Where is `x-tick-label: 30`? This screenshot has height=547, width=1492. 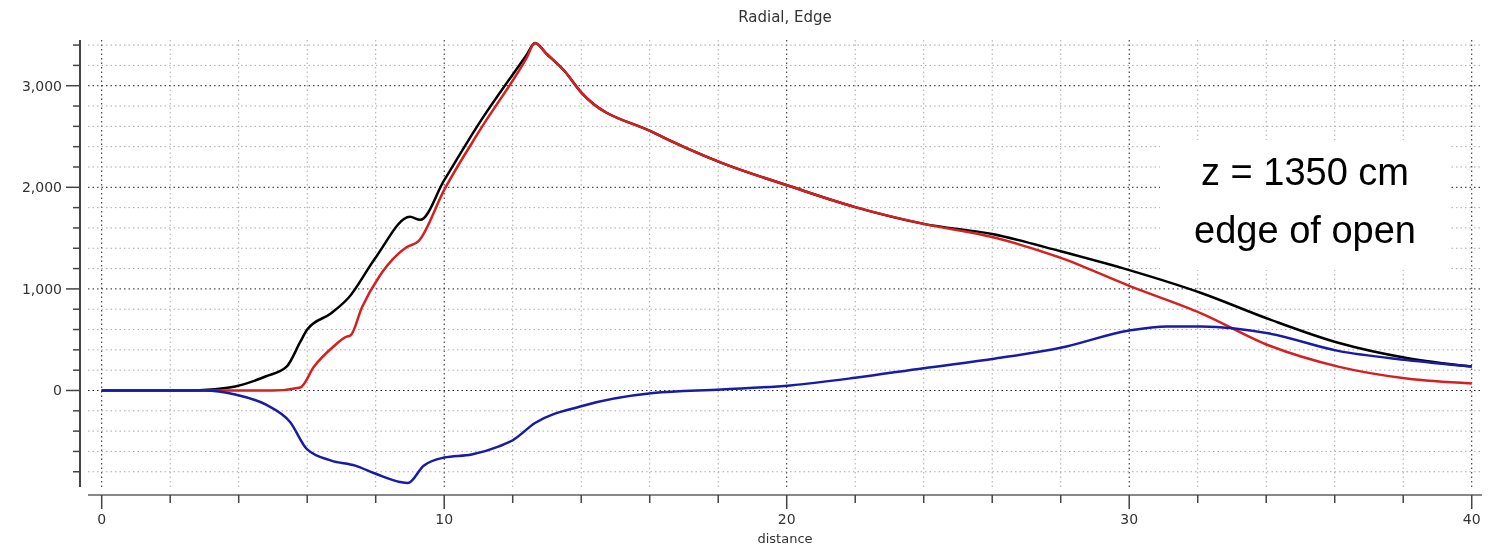 x-tick-label: 30 is located at coordinates (1129, 519).